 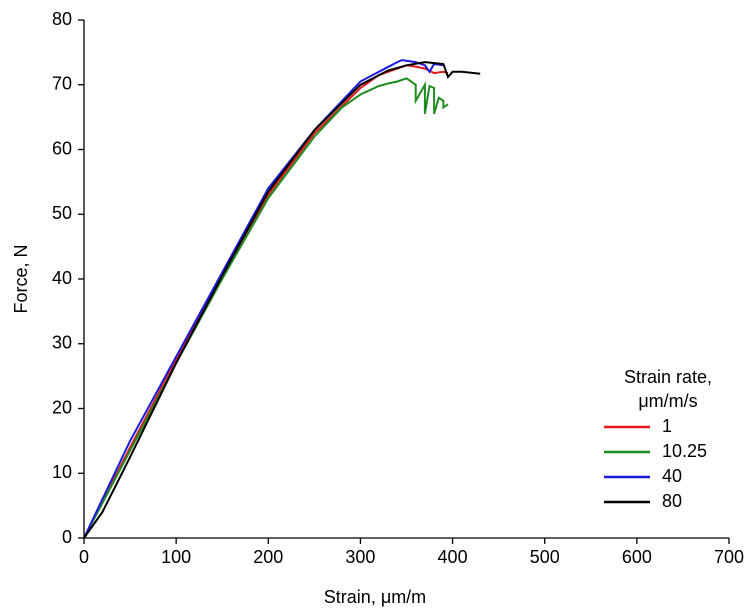 I want to click on x-tick-label: 300, so click(x=360, y=557).